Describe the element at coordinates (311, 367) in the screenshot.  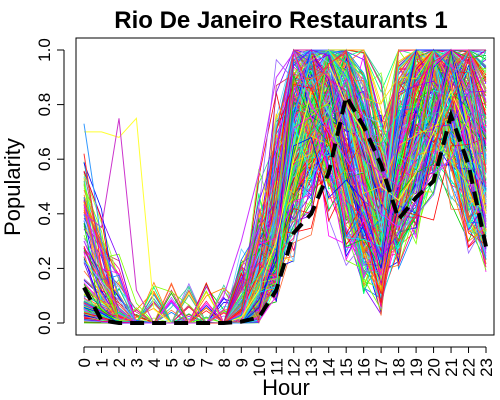
I see `x-tick-label: 13` at that location.